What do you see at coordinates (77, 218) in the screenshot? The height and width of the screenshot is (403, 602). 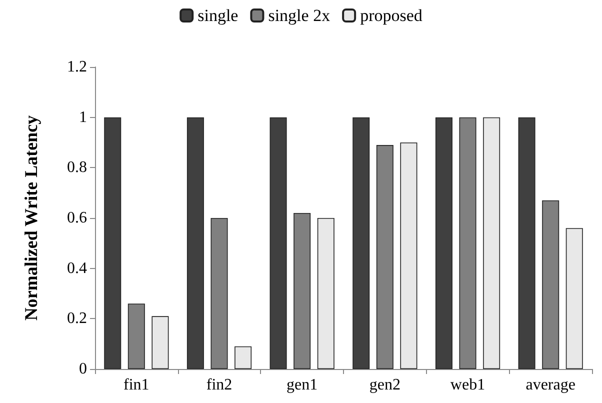 I see `y-tick-label: 0.6` at bounding box center [77, 218].